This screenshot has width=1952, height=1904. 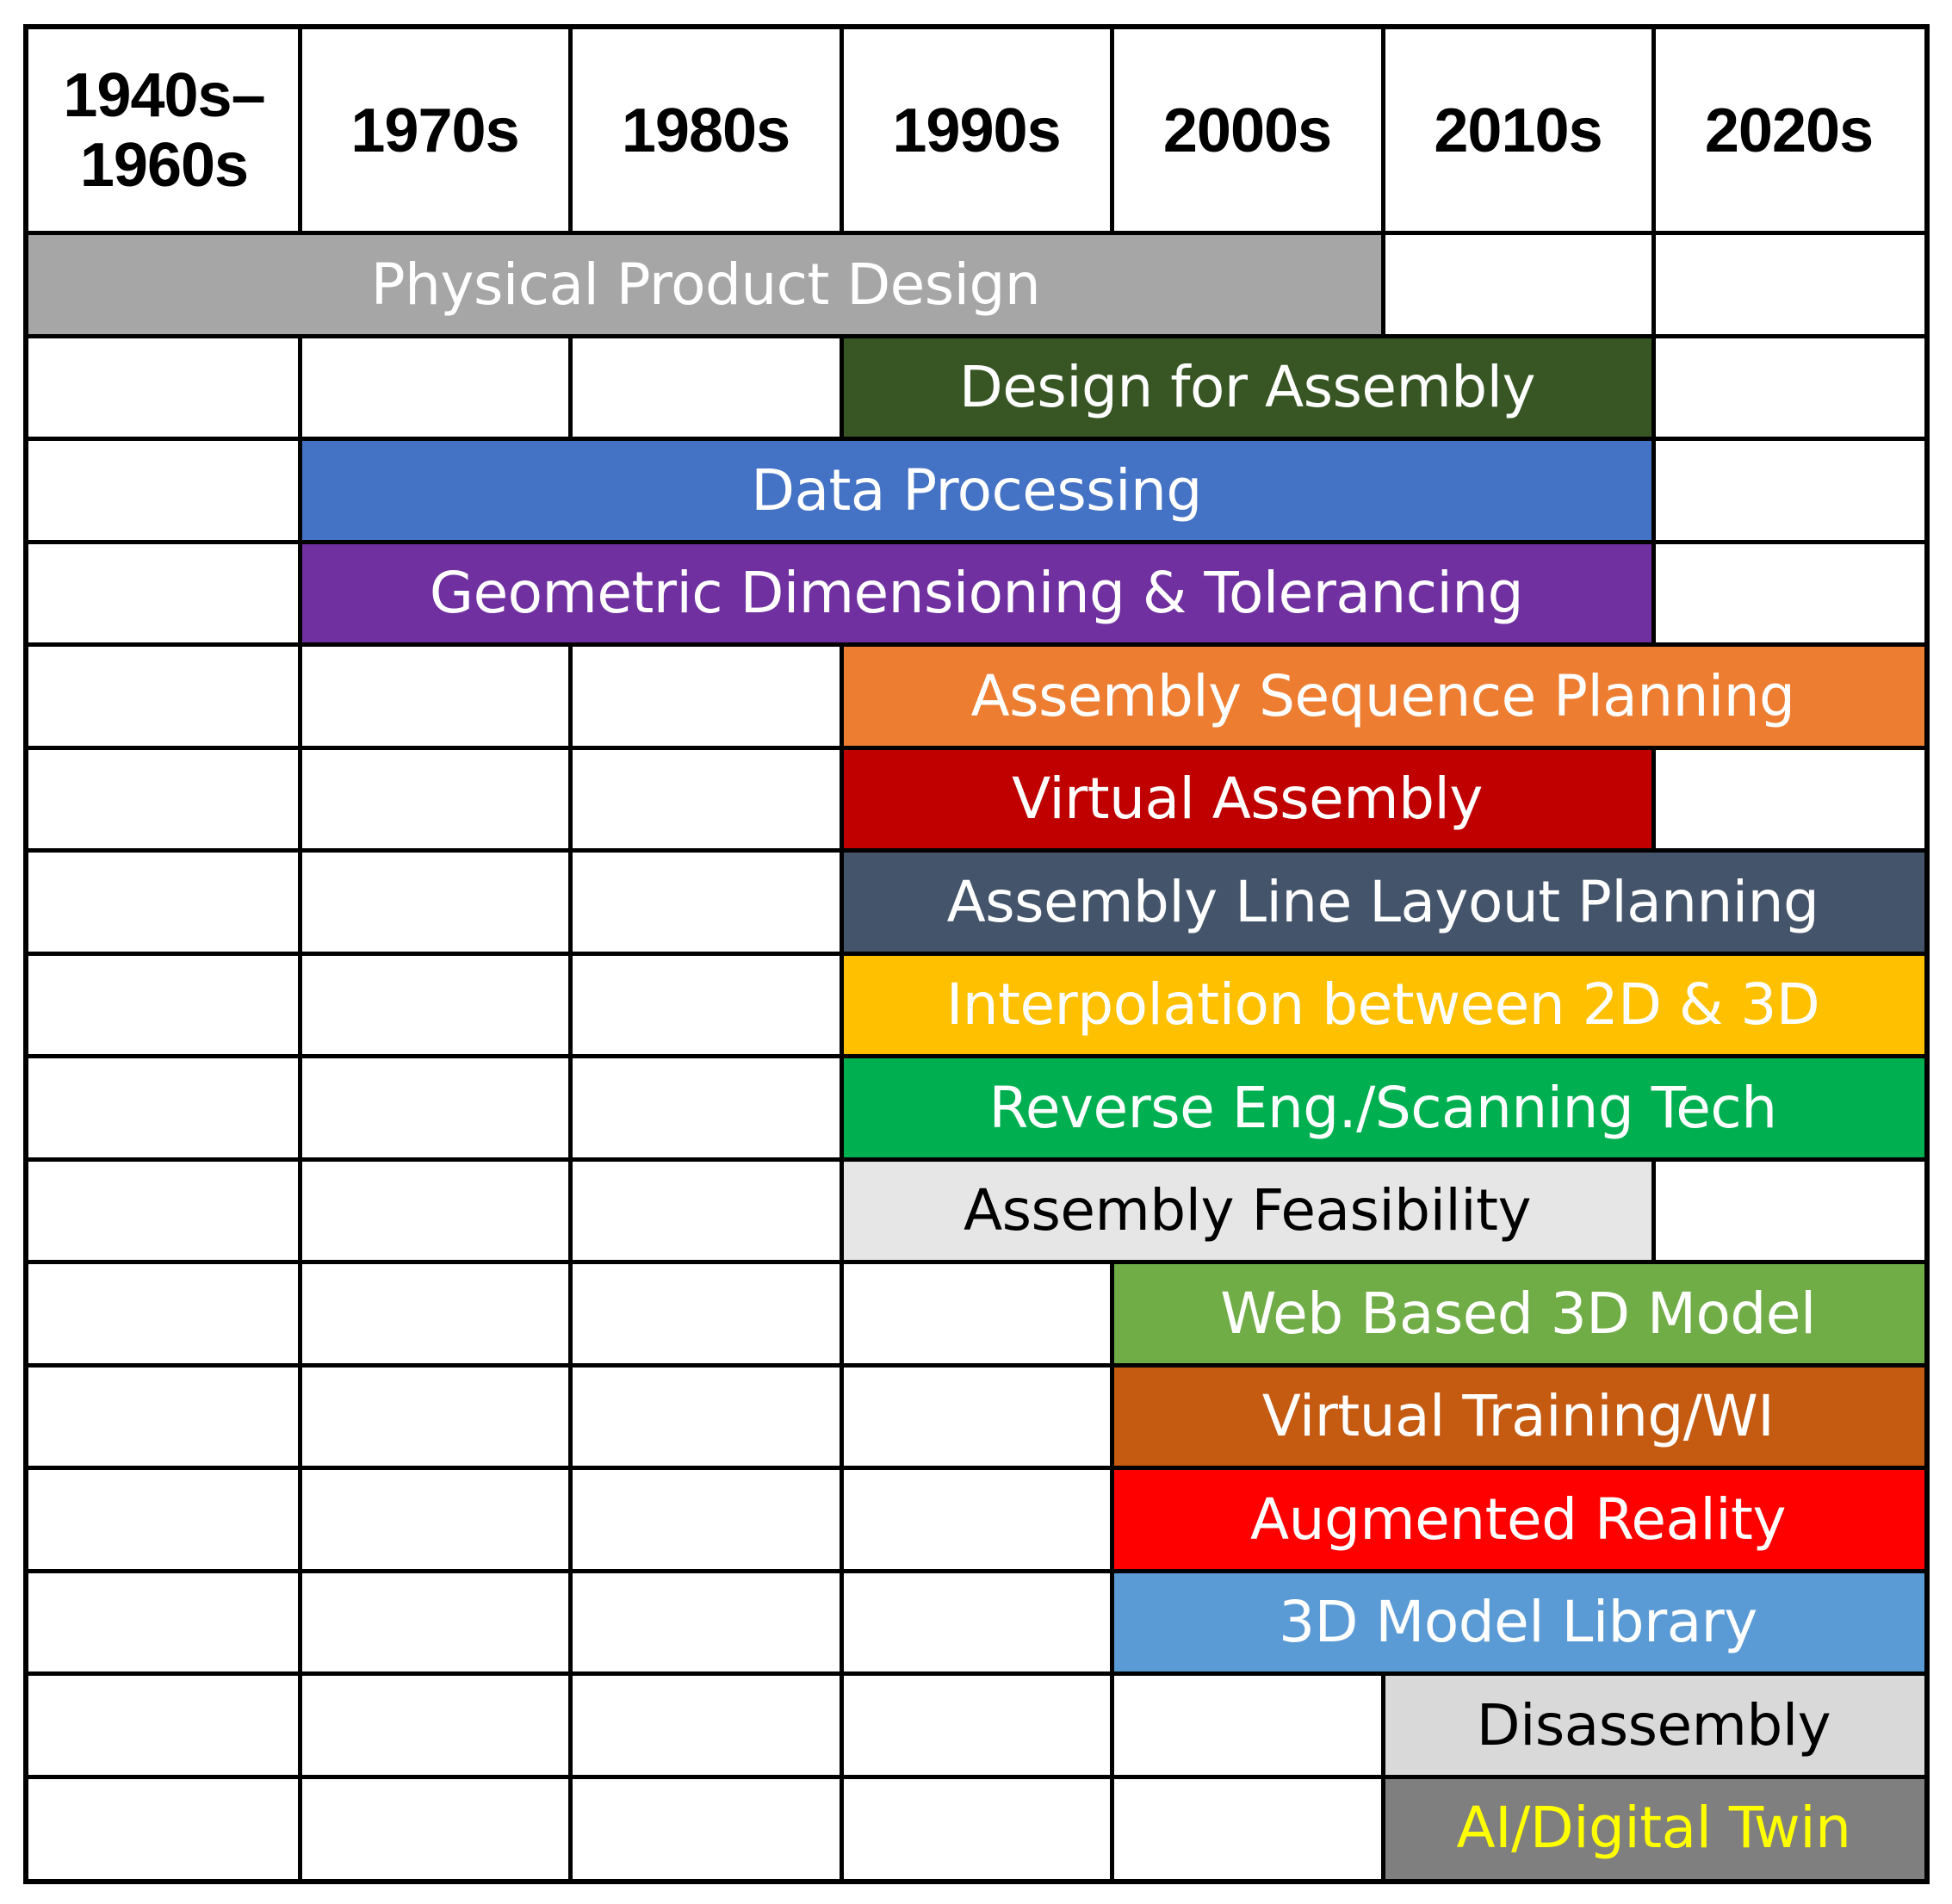 I want to click on topic-bar-reverse-eng-scanning-tech: Reverse Eng./Scanning Tech, so click(x=1382, y=1107).